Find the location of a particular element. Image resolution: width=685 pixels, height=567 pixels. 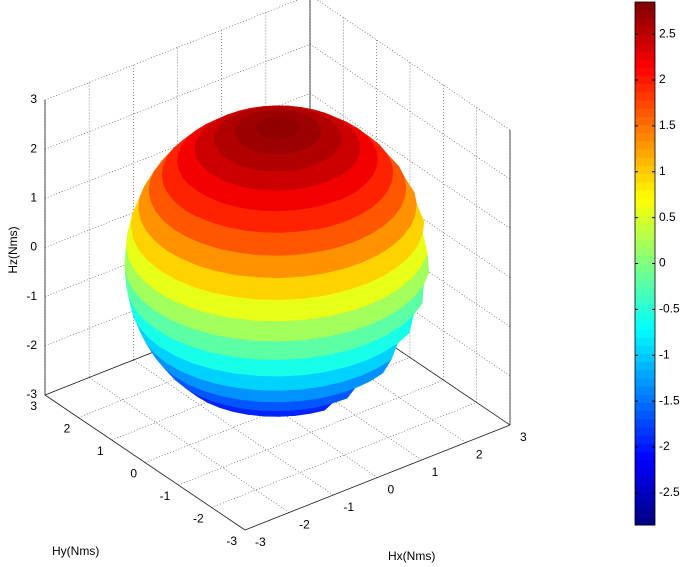

colorbar-tick-label: 1.5 is located at coordinates (667, 125).